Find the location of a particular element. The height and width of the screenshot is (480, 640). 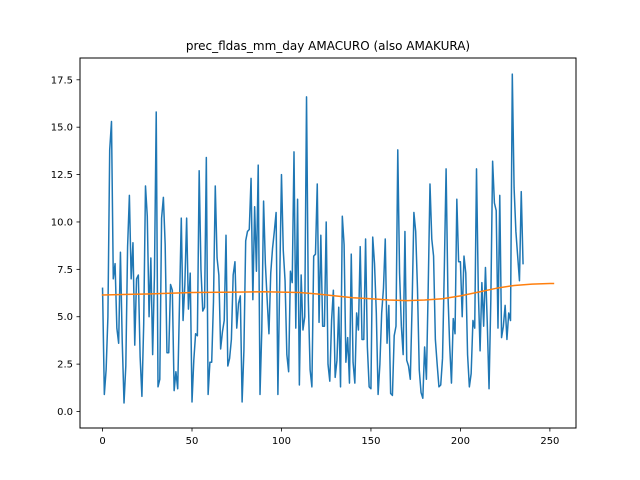

y-tick-label: 2.5 is located at coordinates (65, 365).